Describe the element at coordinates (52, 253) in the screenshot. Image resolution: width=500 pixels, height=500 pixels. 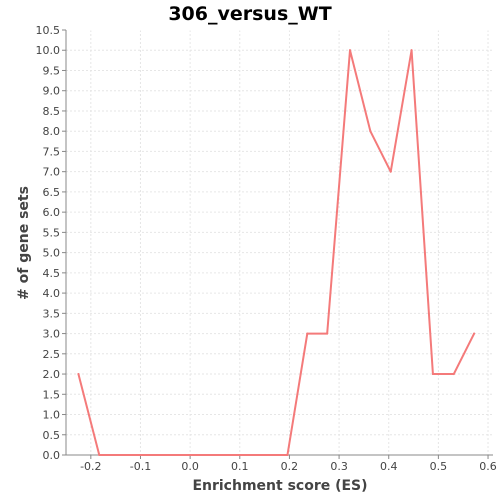
I see `y-tick-label: 5.0` at that location.